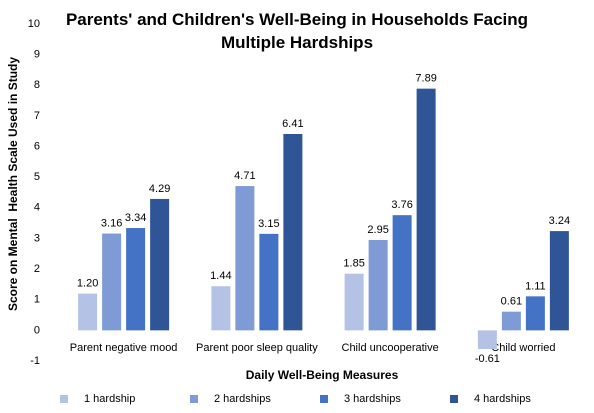  Describe the element at coordinates (37, 85) in the screenshot. I see `y-tick-label: 8` at that location.